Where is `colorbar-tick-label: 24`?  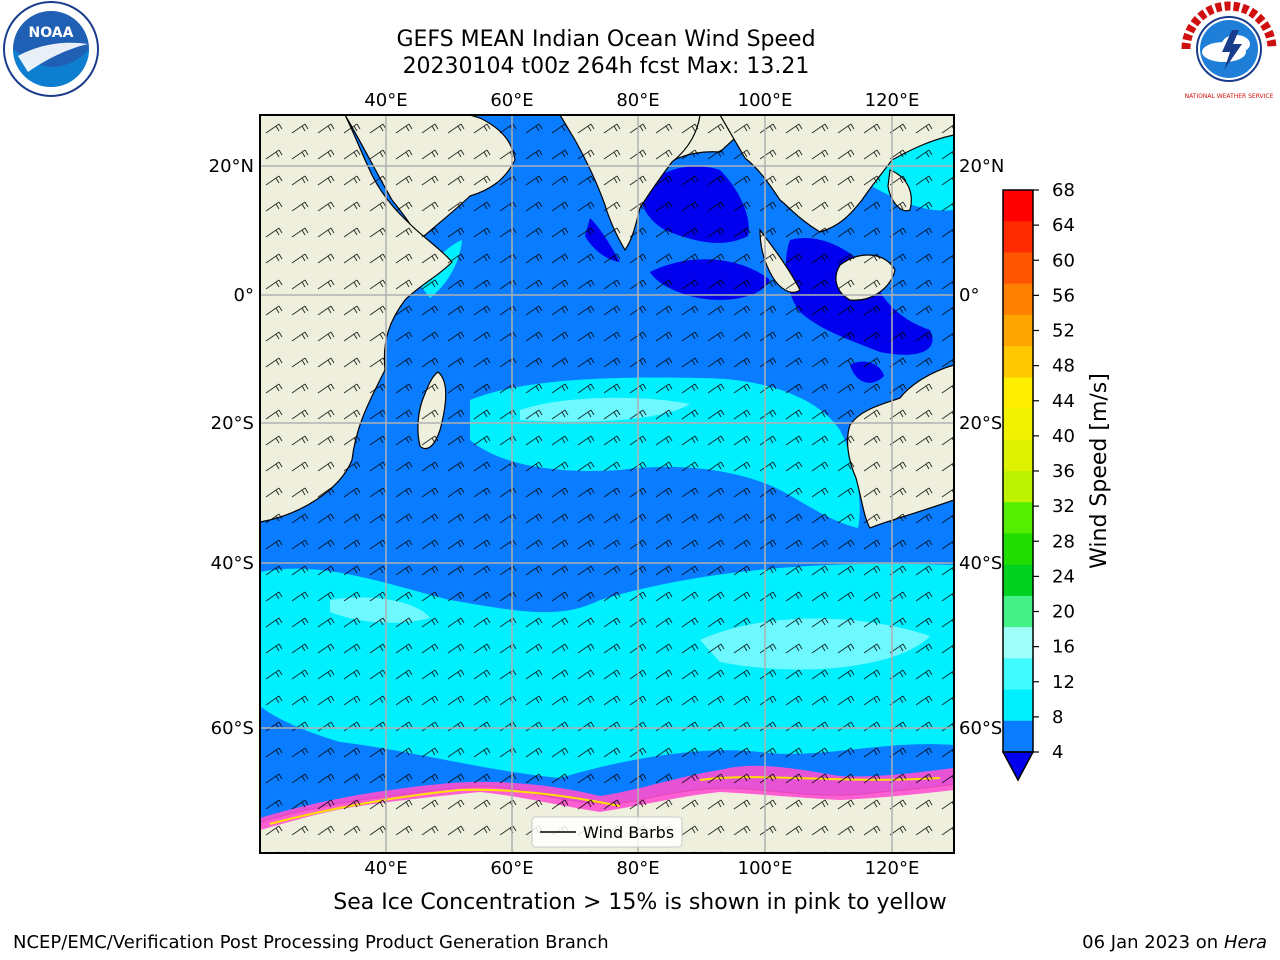
colorbar-tick-label: 24 is located at coordinates (1063, 576).